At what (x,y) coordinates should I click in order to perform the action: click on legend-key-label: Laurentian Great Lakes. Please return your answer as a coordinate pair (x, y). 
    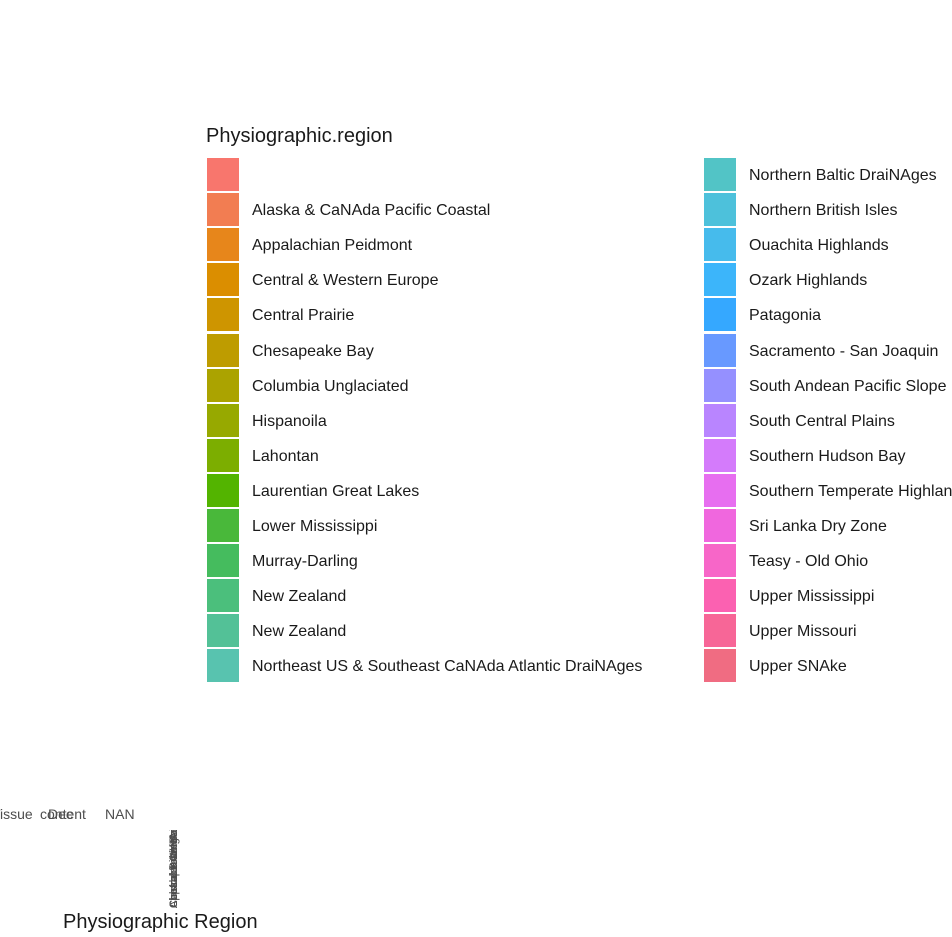
    Looking at the image, I should click on (336, 491).